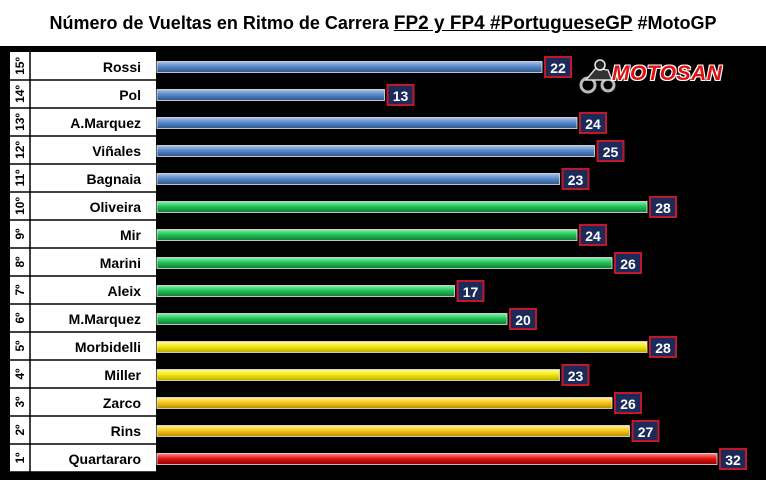 The width and height of the screenshot is (766, 480). I want to click on value-label: 13, so click(401, 96).